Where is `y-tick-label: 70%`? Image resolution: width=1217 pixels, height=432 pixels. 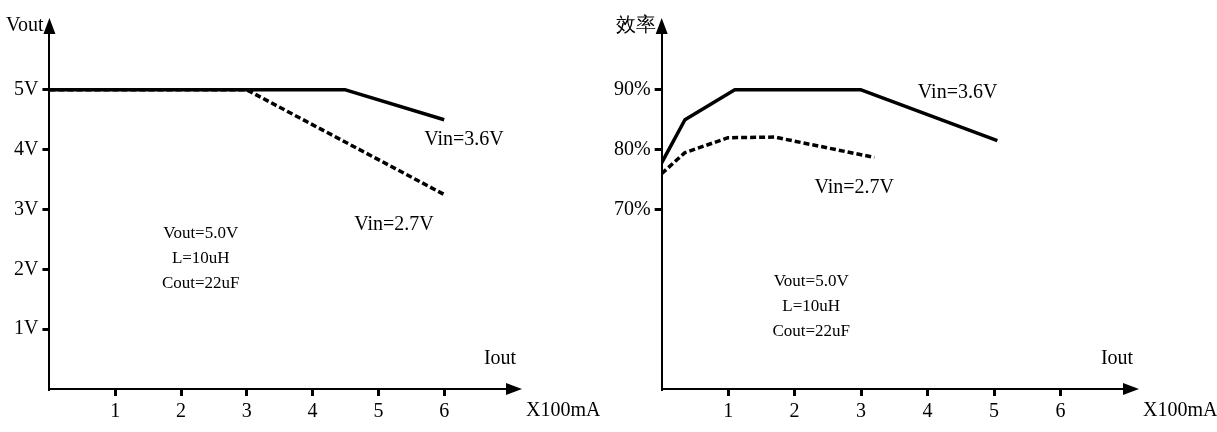 y-tick-label: 70% is located at coordinates (632, 207).